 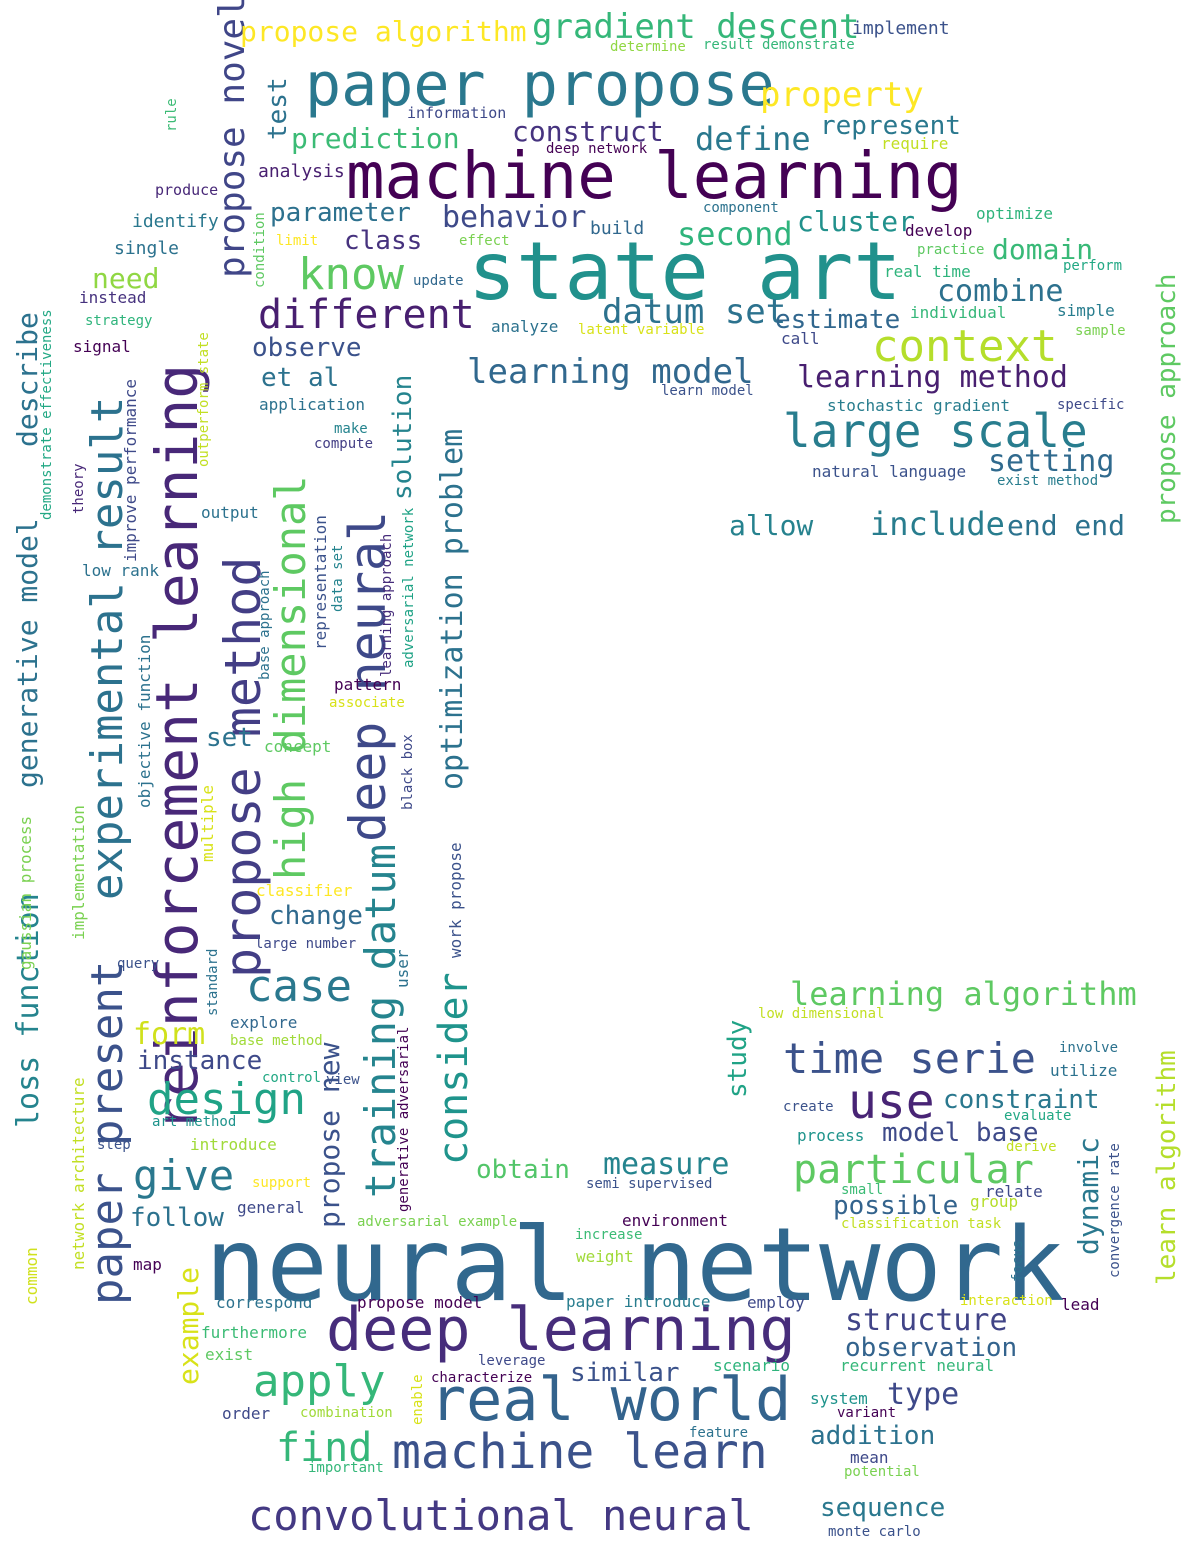 I want to click on word-application: application, so click(x=312, y=404).